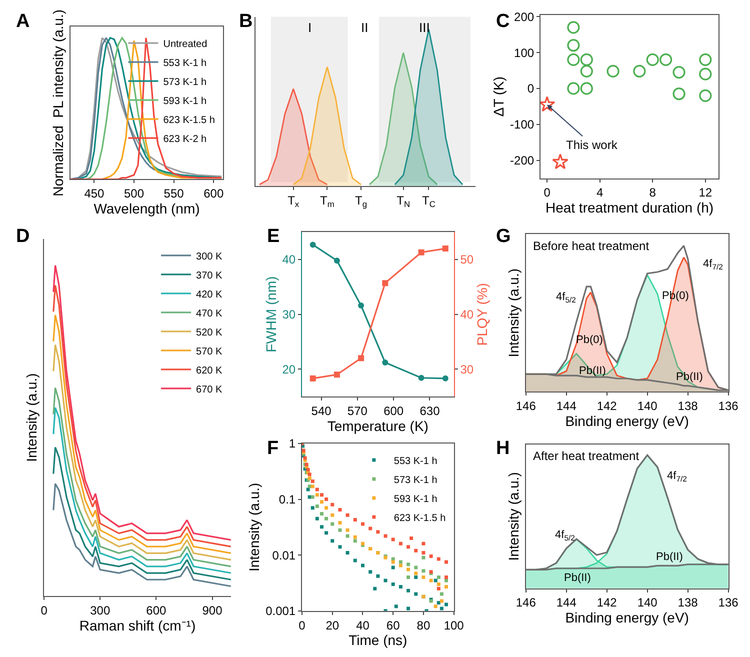 This screenshot has width=750, height=657. Describe the element at coordinates (524, 53) in the screenshot. I see `y-tick-label: 100` at that location.